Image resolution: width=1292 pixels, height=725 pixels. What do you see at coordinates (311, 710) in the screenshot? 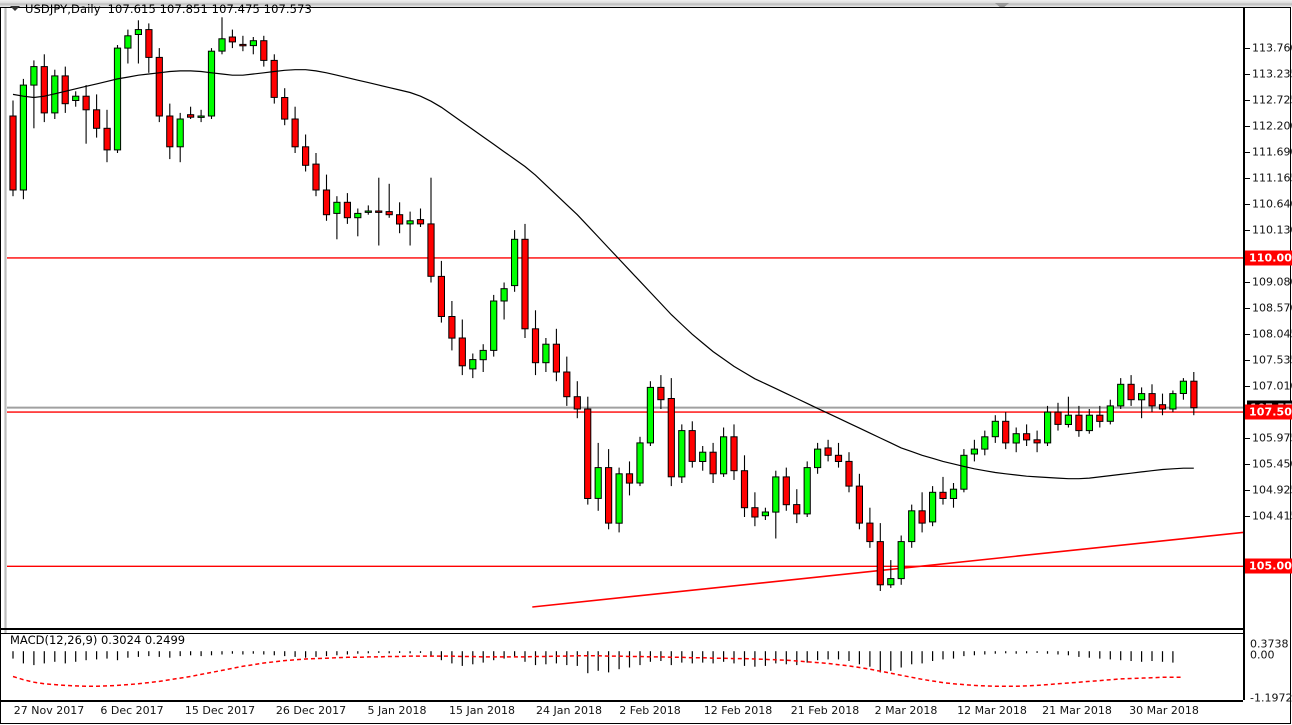
I see `date-tick-label: 26 Dec 2017` at bounding box center [311, 710].